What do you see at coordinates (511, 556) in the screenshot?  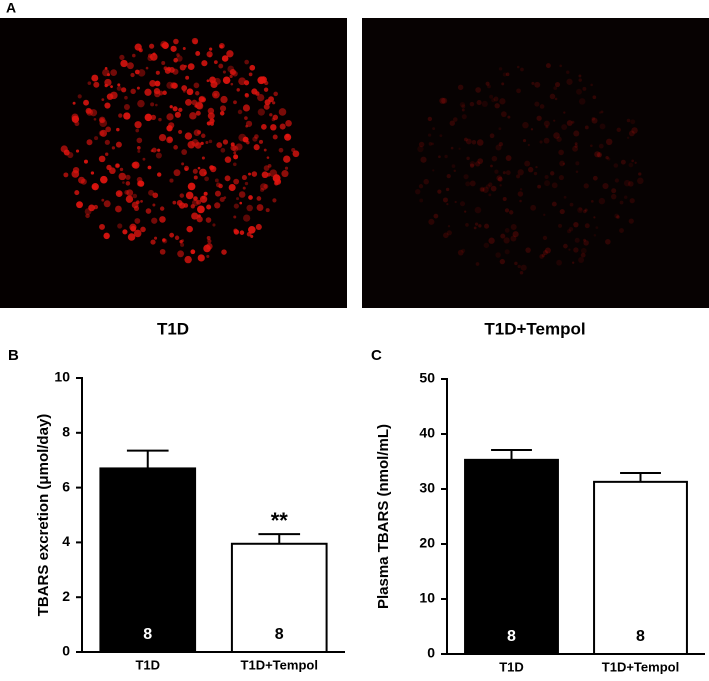 I see `bar` at bounding box center [511, 556].